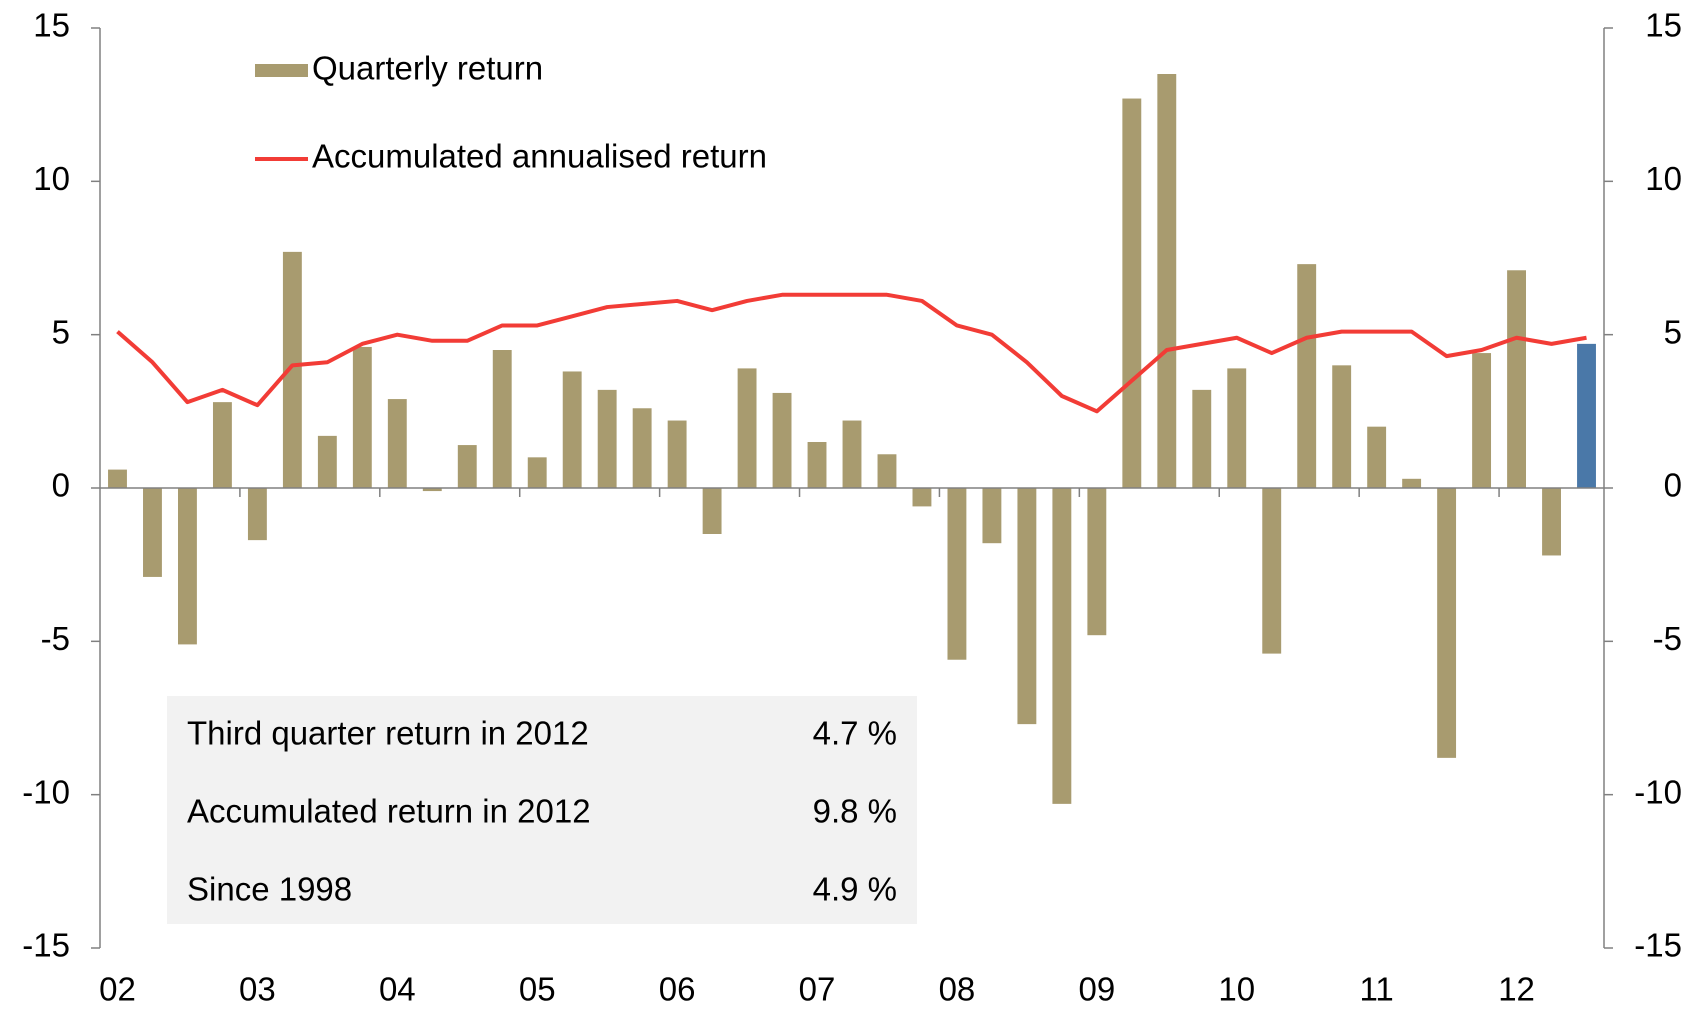 The width and height of the screenshot is (1694, 1032). Describe the element at coordinates (537, 989) in the screenshot. I see `x-tick-label: 05` at that location.